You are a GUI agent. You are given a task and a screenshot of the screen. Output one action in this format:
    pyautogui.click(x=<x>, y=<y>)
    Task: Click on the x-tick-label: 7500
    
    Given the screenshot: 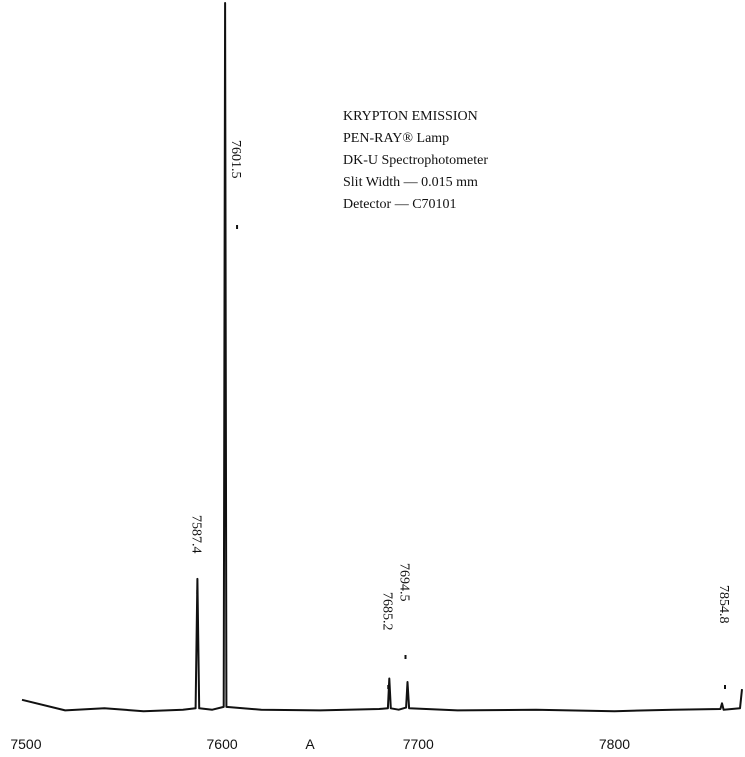 What is the action you would take?
    pyautogui.click(x=25, y=744)
    